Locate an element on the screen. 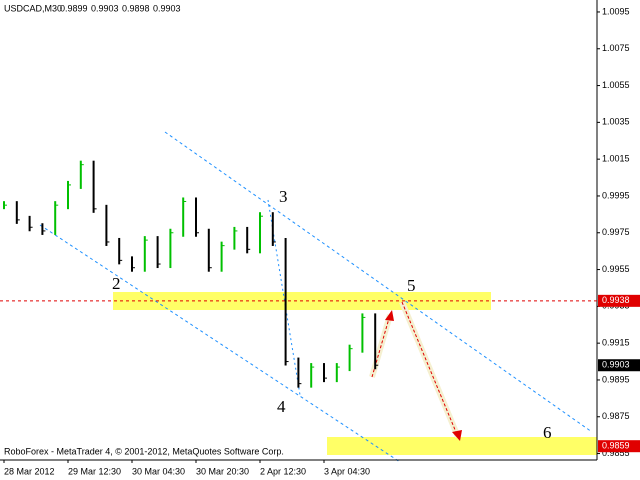 The width and height of the screenshot is (640, 480). x-tick-label: 30 Mar 20:30 is located at coordinates (222, 471).